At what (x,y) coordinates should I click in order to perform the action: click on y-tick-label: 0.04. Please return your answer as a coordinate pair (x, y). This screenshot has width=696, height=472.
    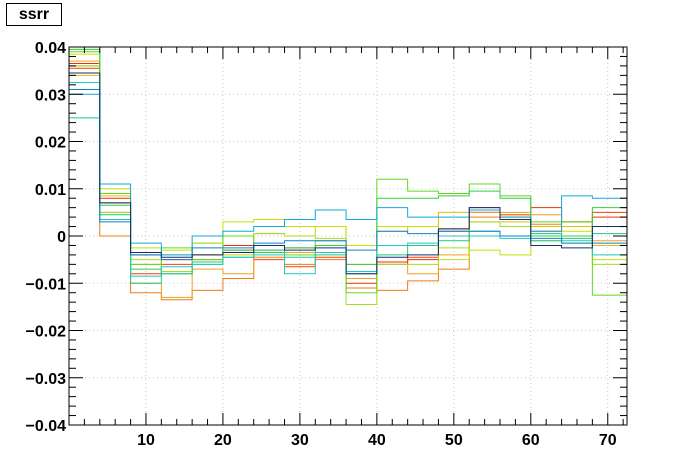
    Looking at the image, I should click on (50, 48).